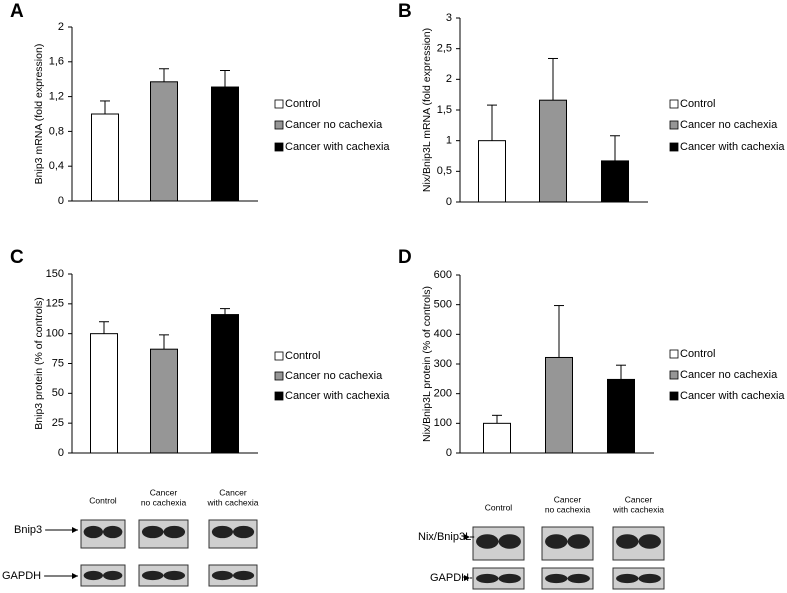 Image resolution: width=787 pixels, height=593 pixels. I want to click on y-tick-label: 0,8, so click(56, 131).